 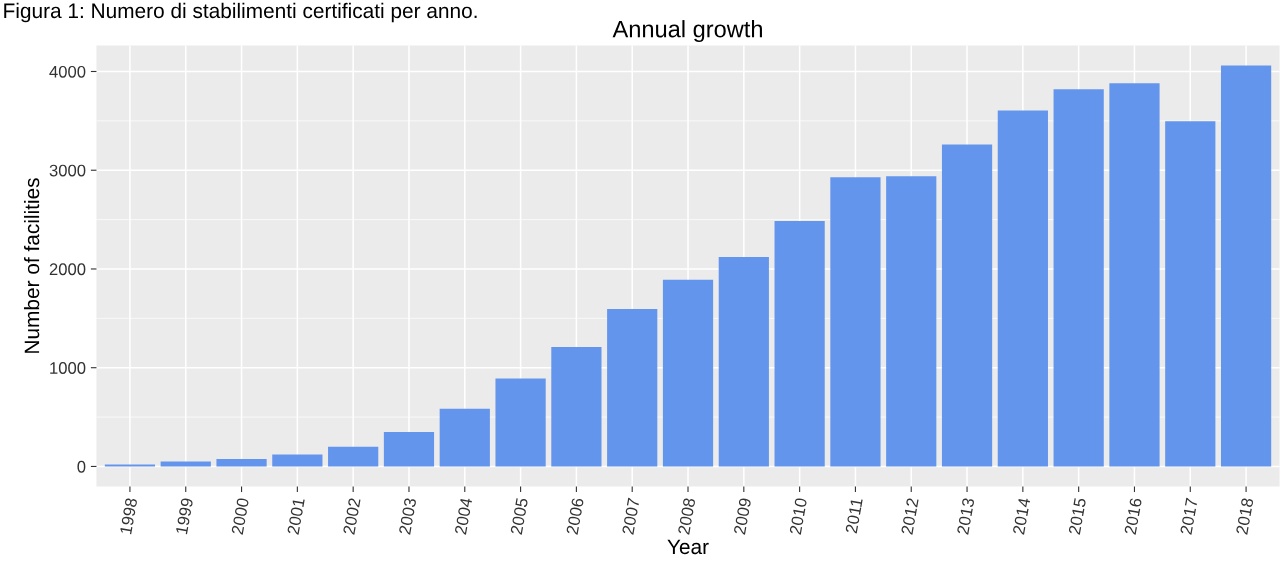 What do you see at coordinates (68, 368) in the screenshot?
I see `y-tick-label: 1000` at bounding box center [68, 368].